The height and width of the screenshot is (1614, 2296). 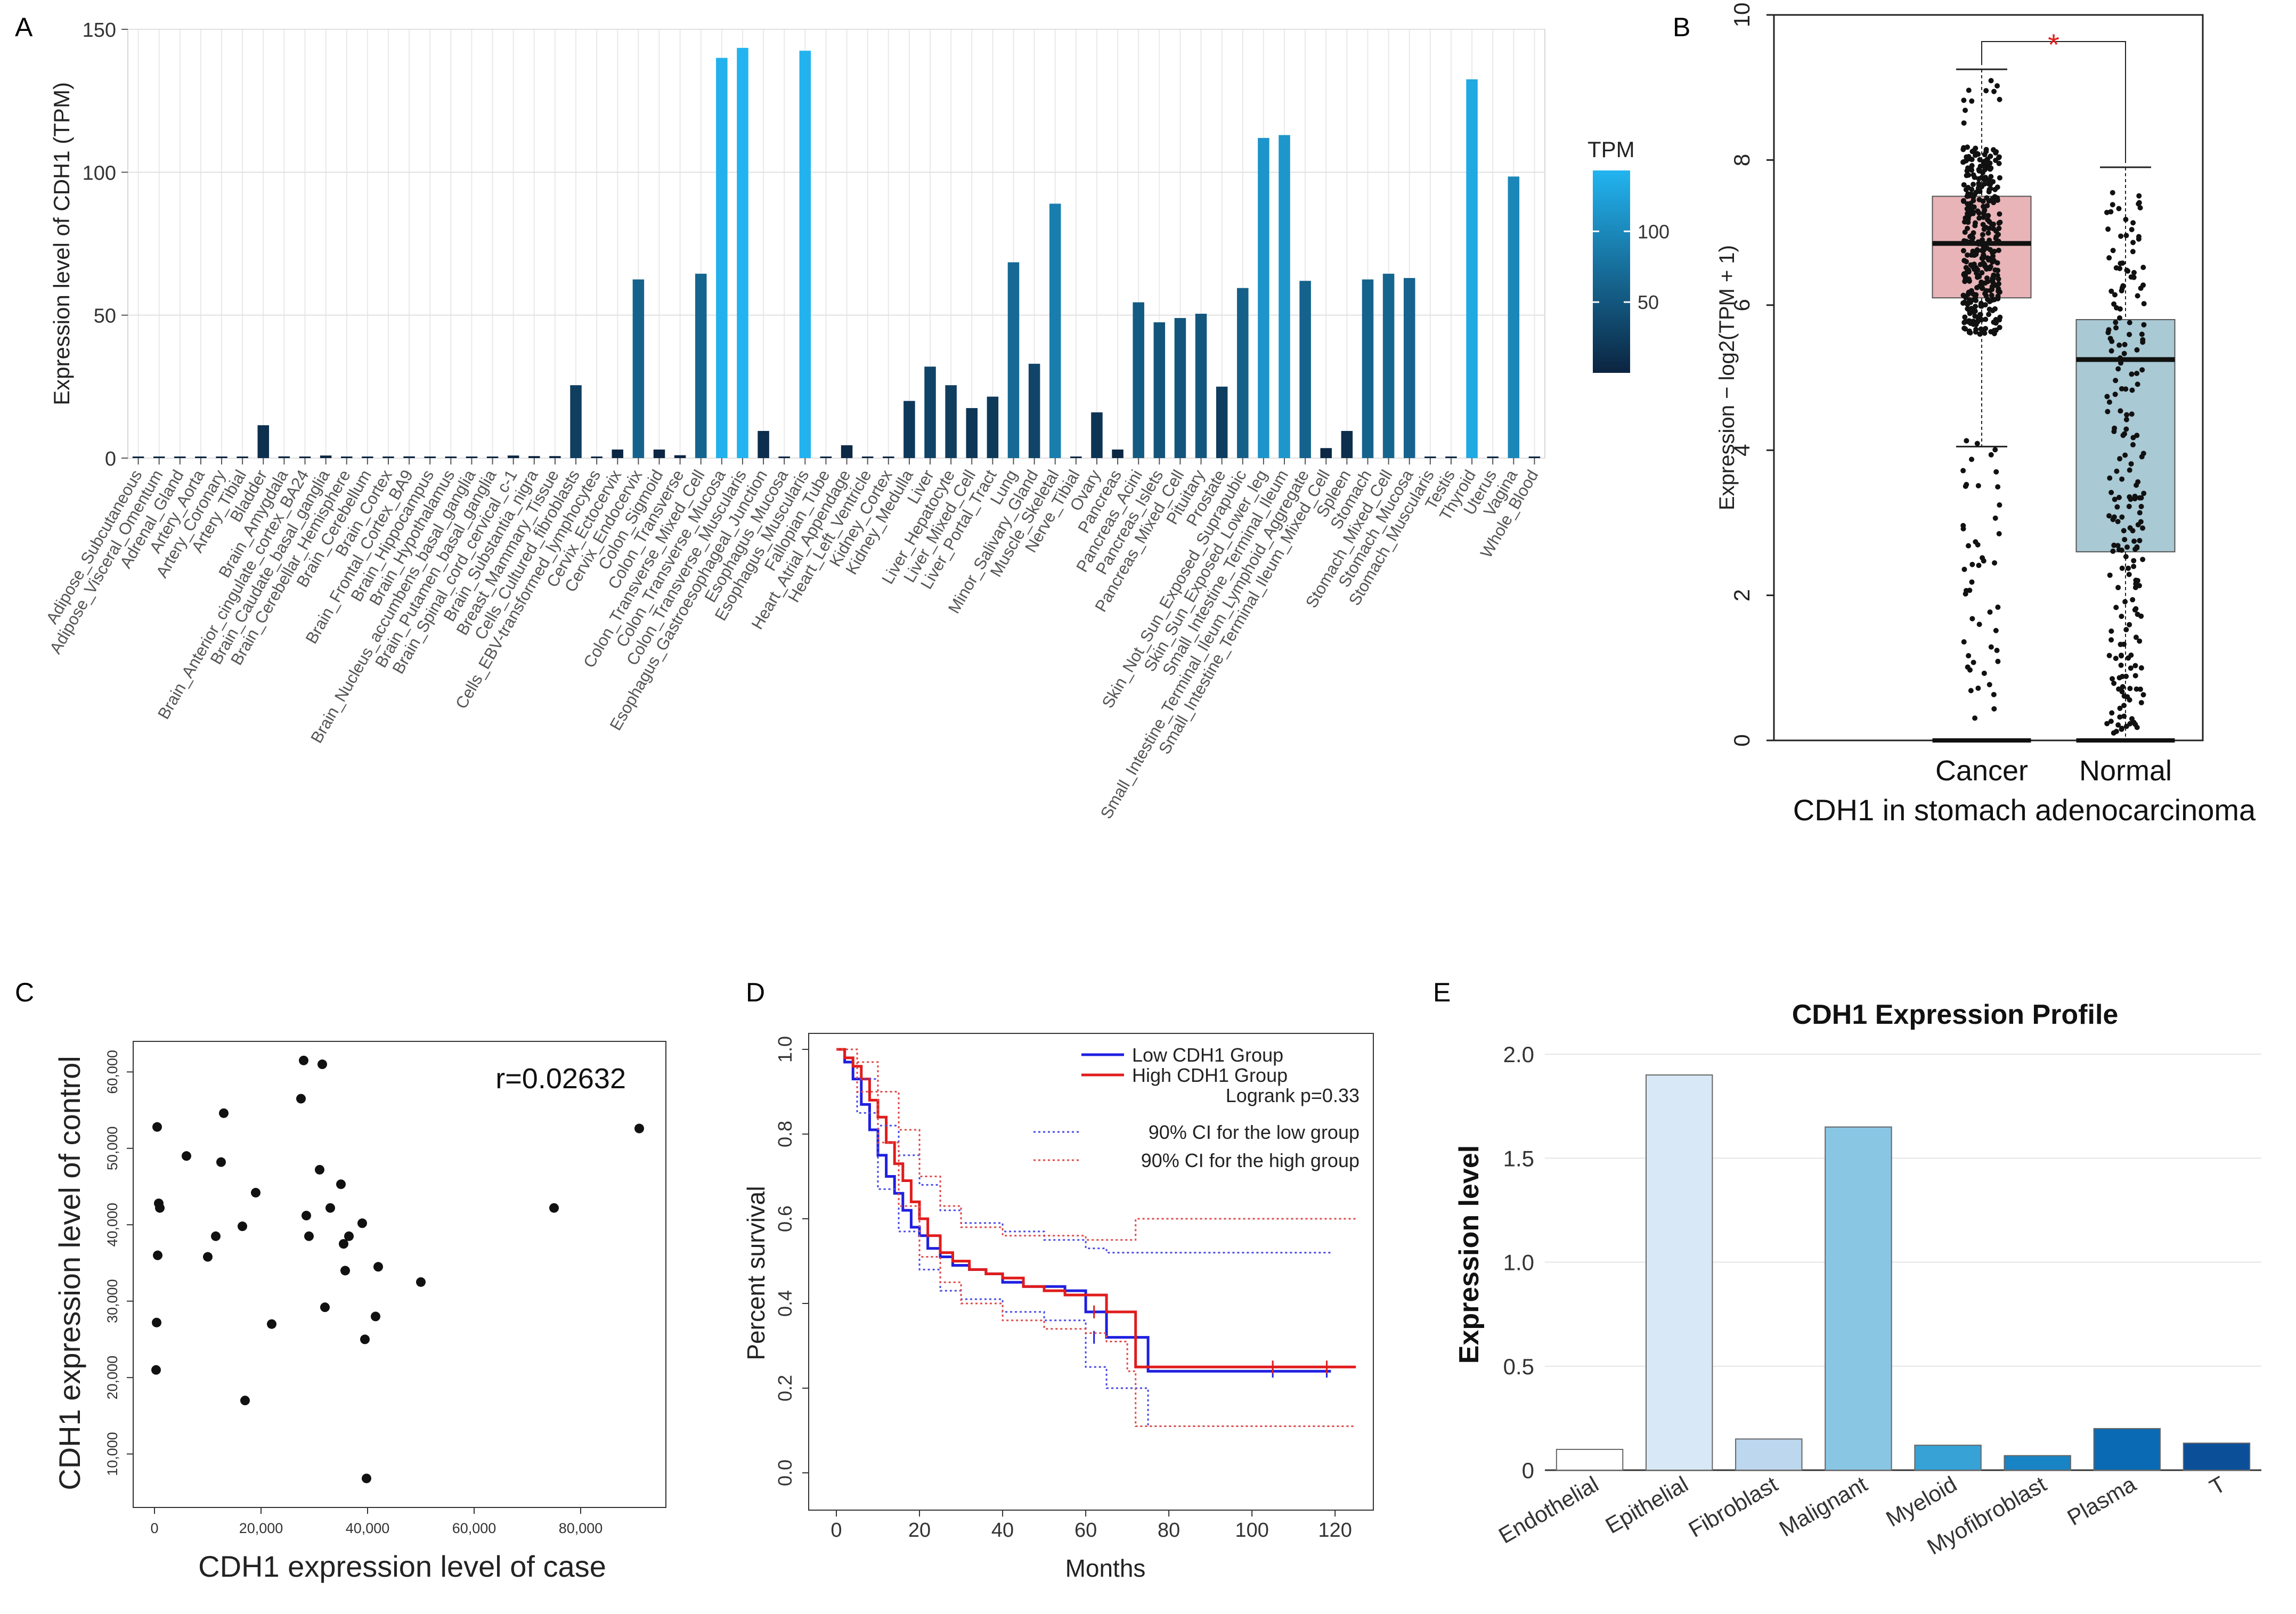 I want to click on bar-skin_not_sun_exposed_suprapubic, so click(x=1243, y=373).